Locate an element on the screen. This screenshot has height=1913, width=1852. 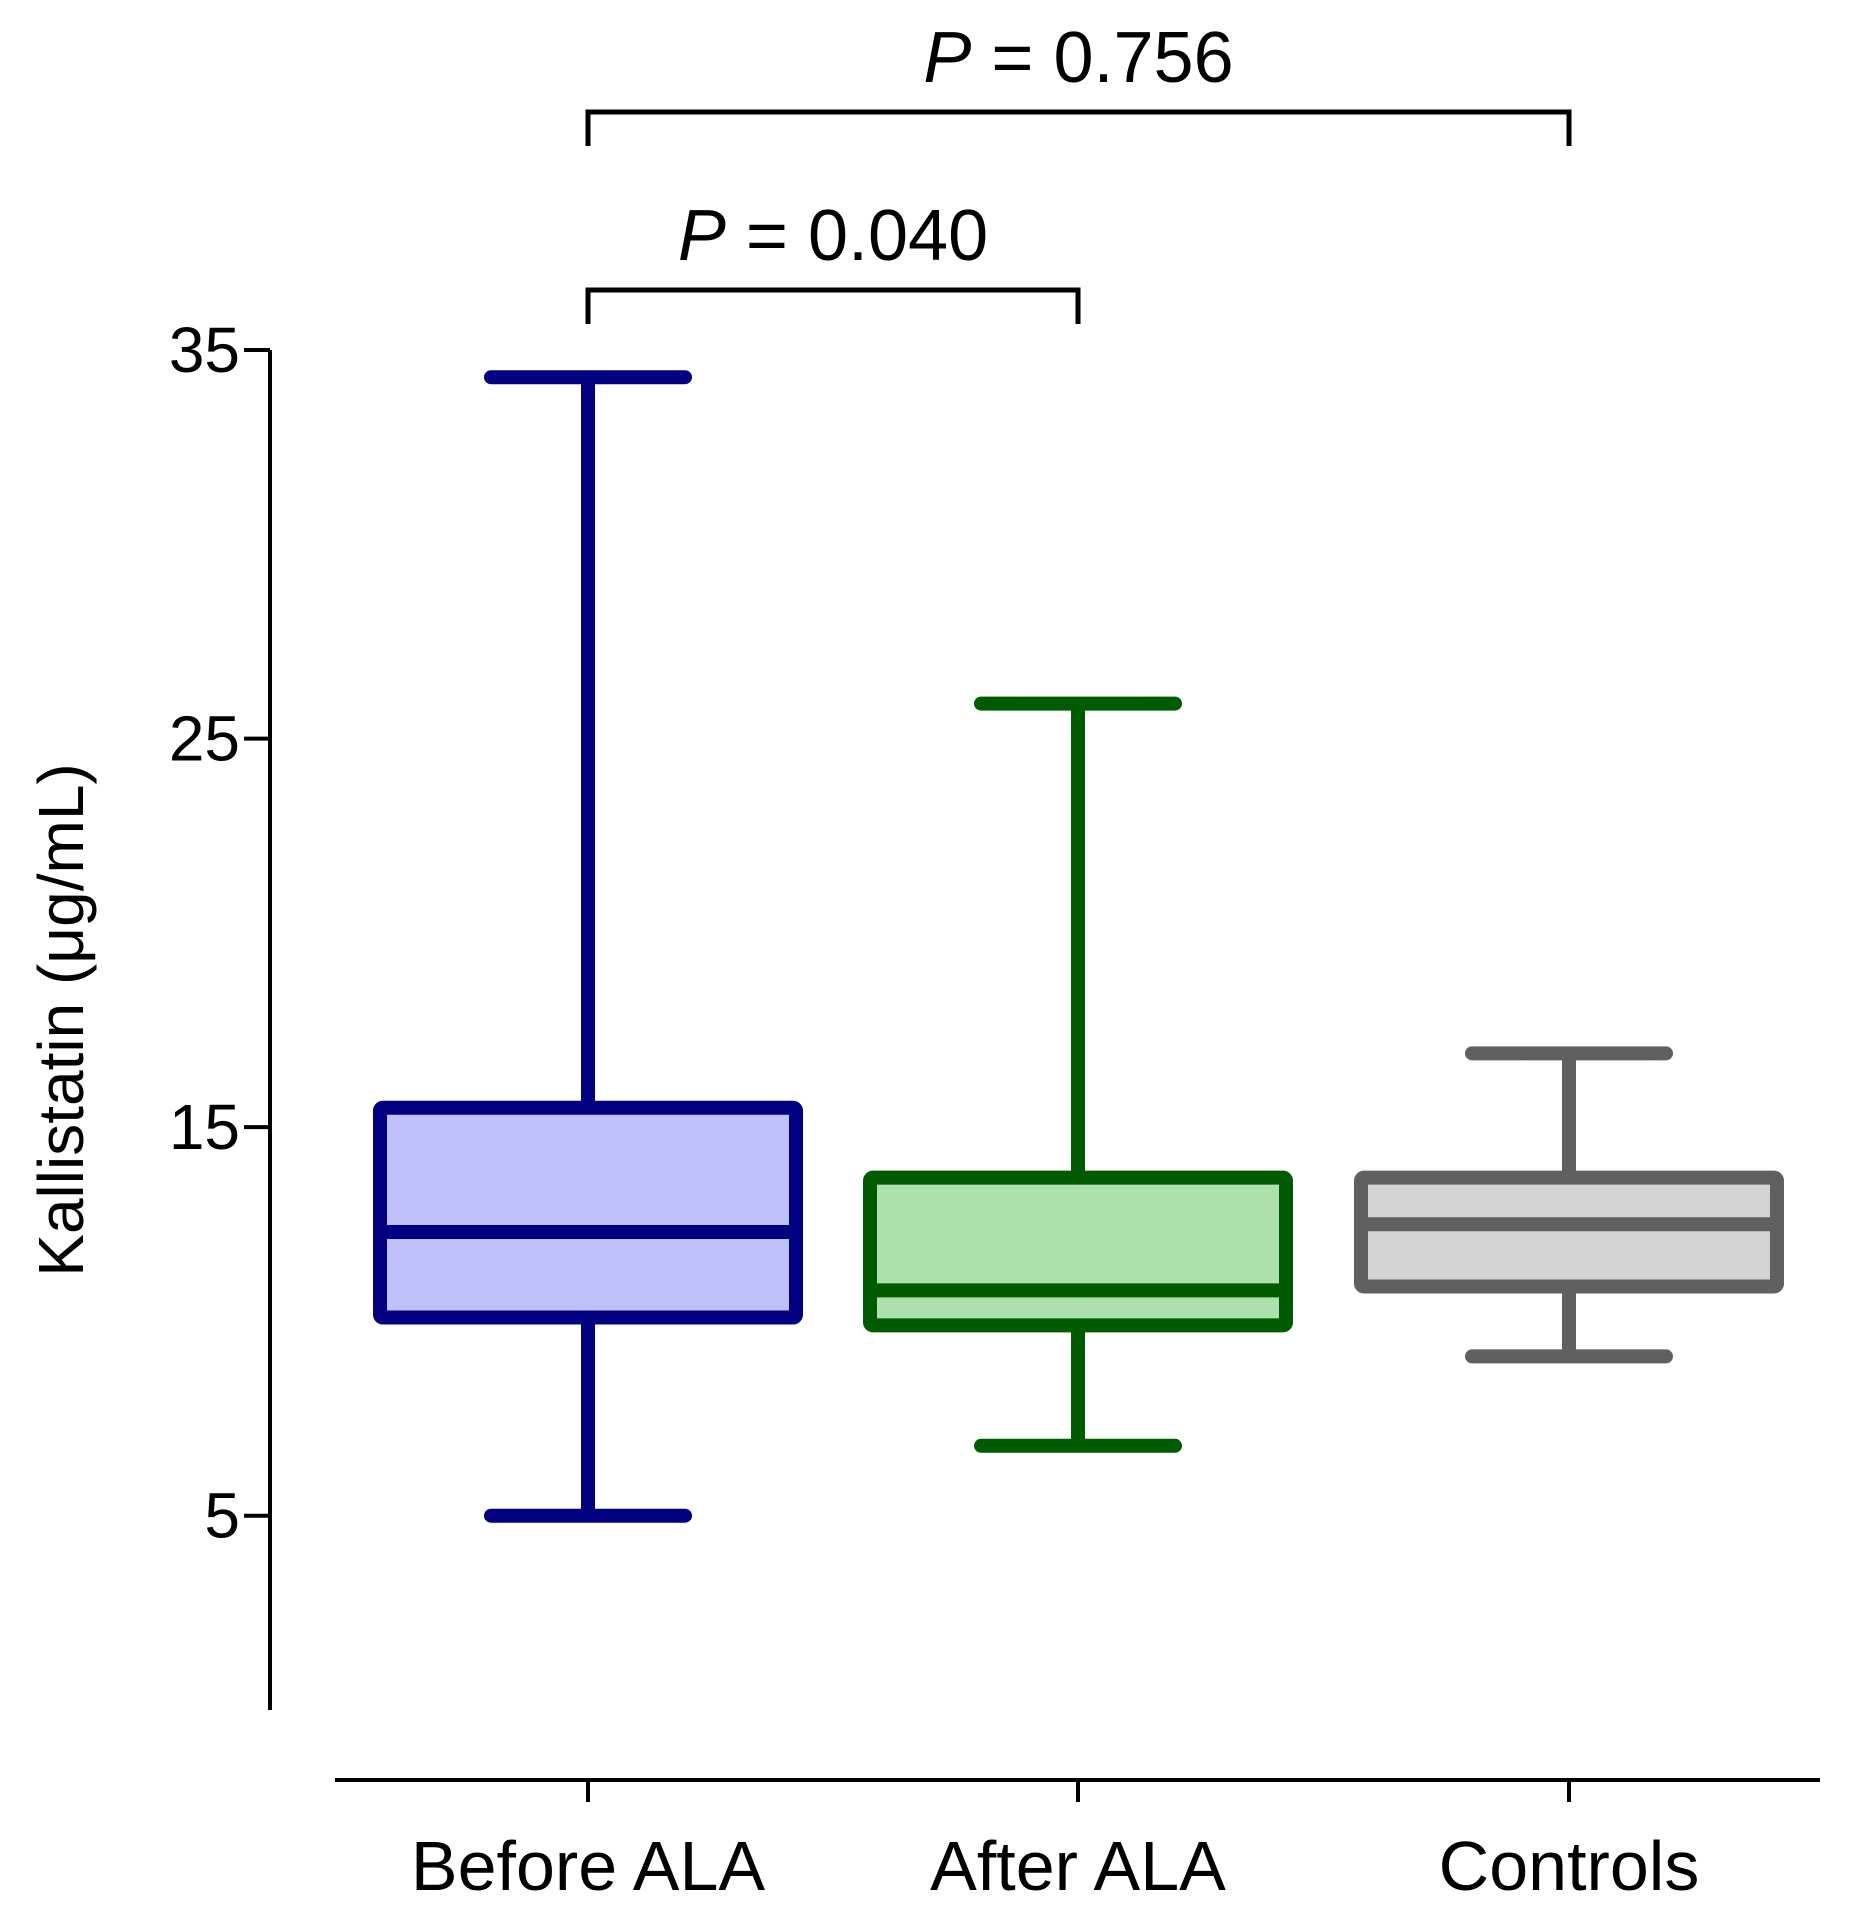
y-tick-label: 15 is located at coordinates (204, 1127).